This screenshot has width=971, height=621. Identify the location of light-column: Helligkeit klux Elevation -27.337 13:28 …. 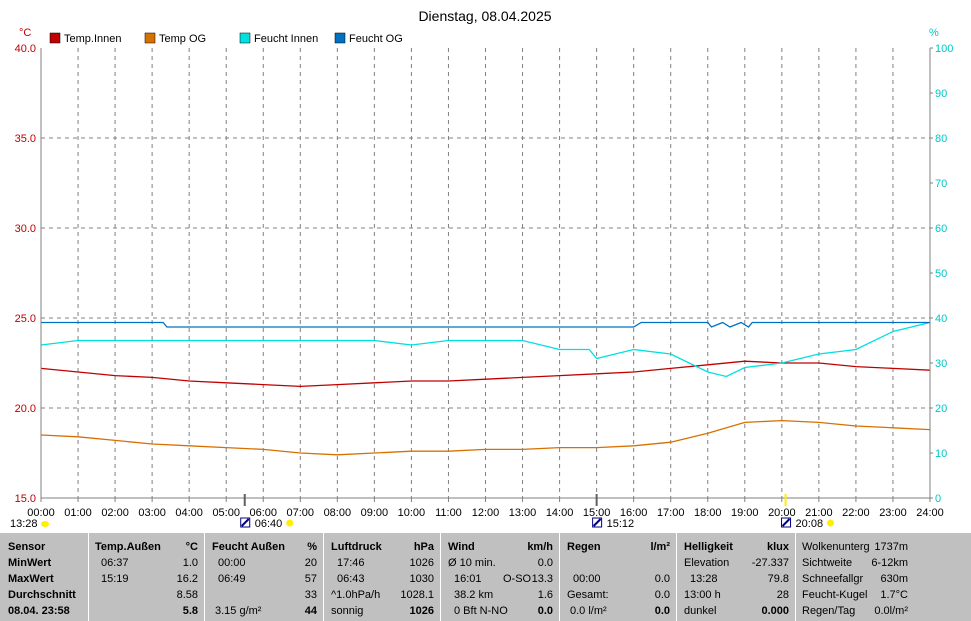
(736, 577).